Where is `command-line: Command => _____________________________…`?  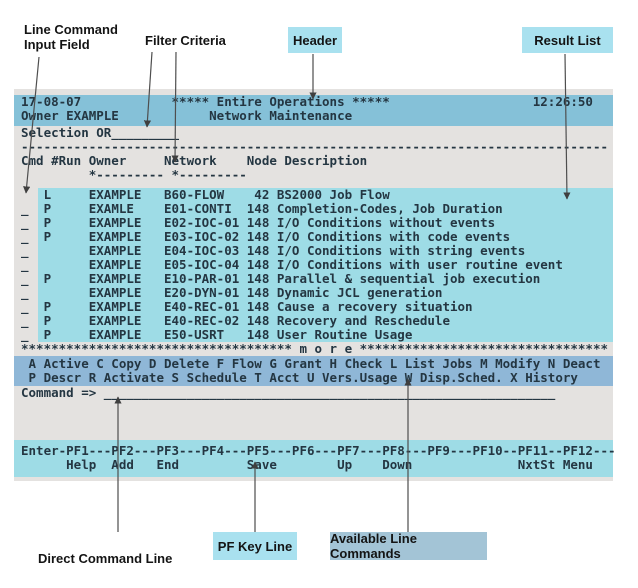
command-line: Command => _____________________________… is located at coordinates (313, 393).